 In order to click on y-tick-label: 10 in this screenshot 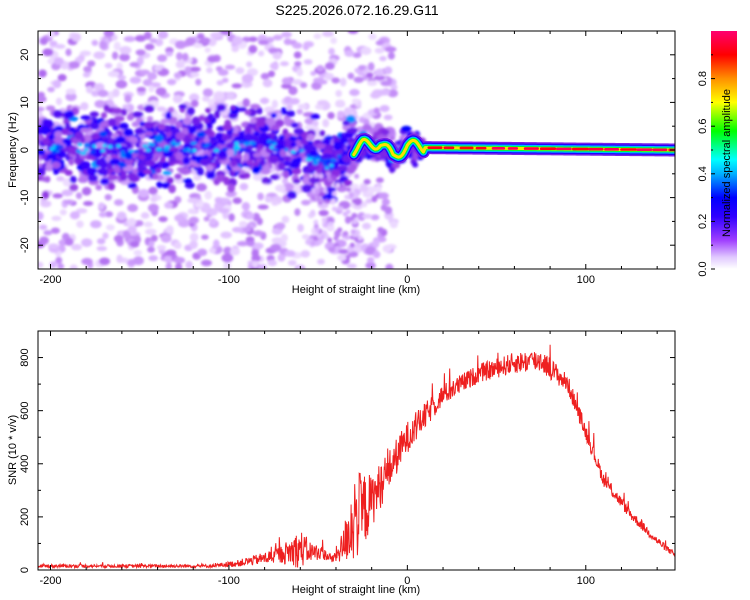, I will do `click(25, 102)`.